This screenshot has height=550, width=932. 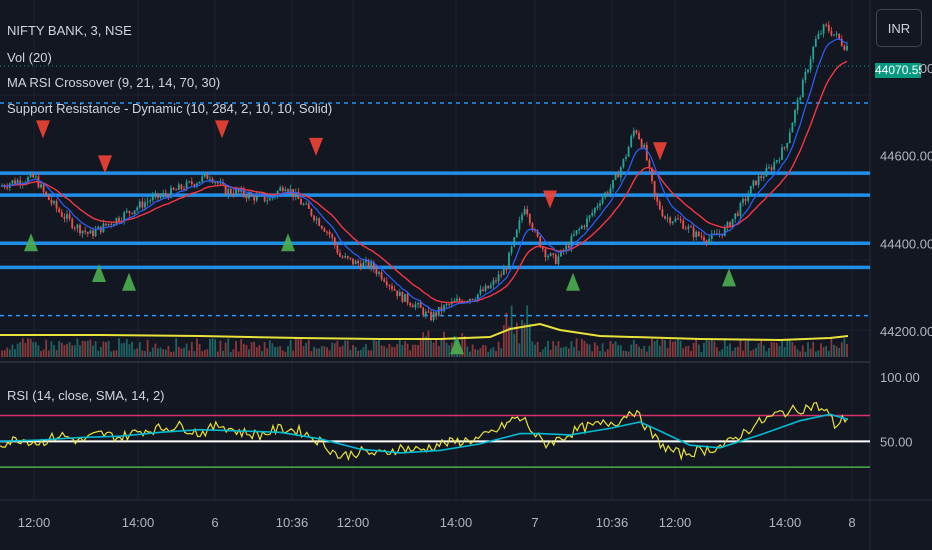 What do you see at coordinates (424, 331) in the screenshot?
I see `volume-bars` at bounding box center [424, 331].